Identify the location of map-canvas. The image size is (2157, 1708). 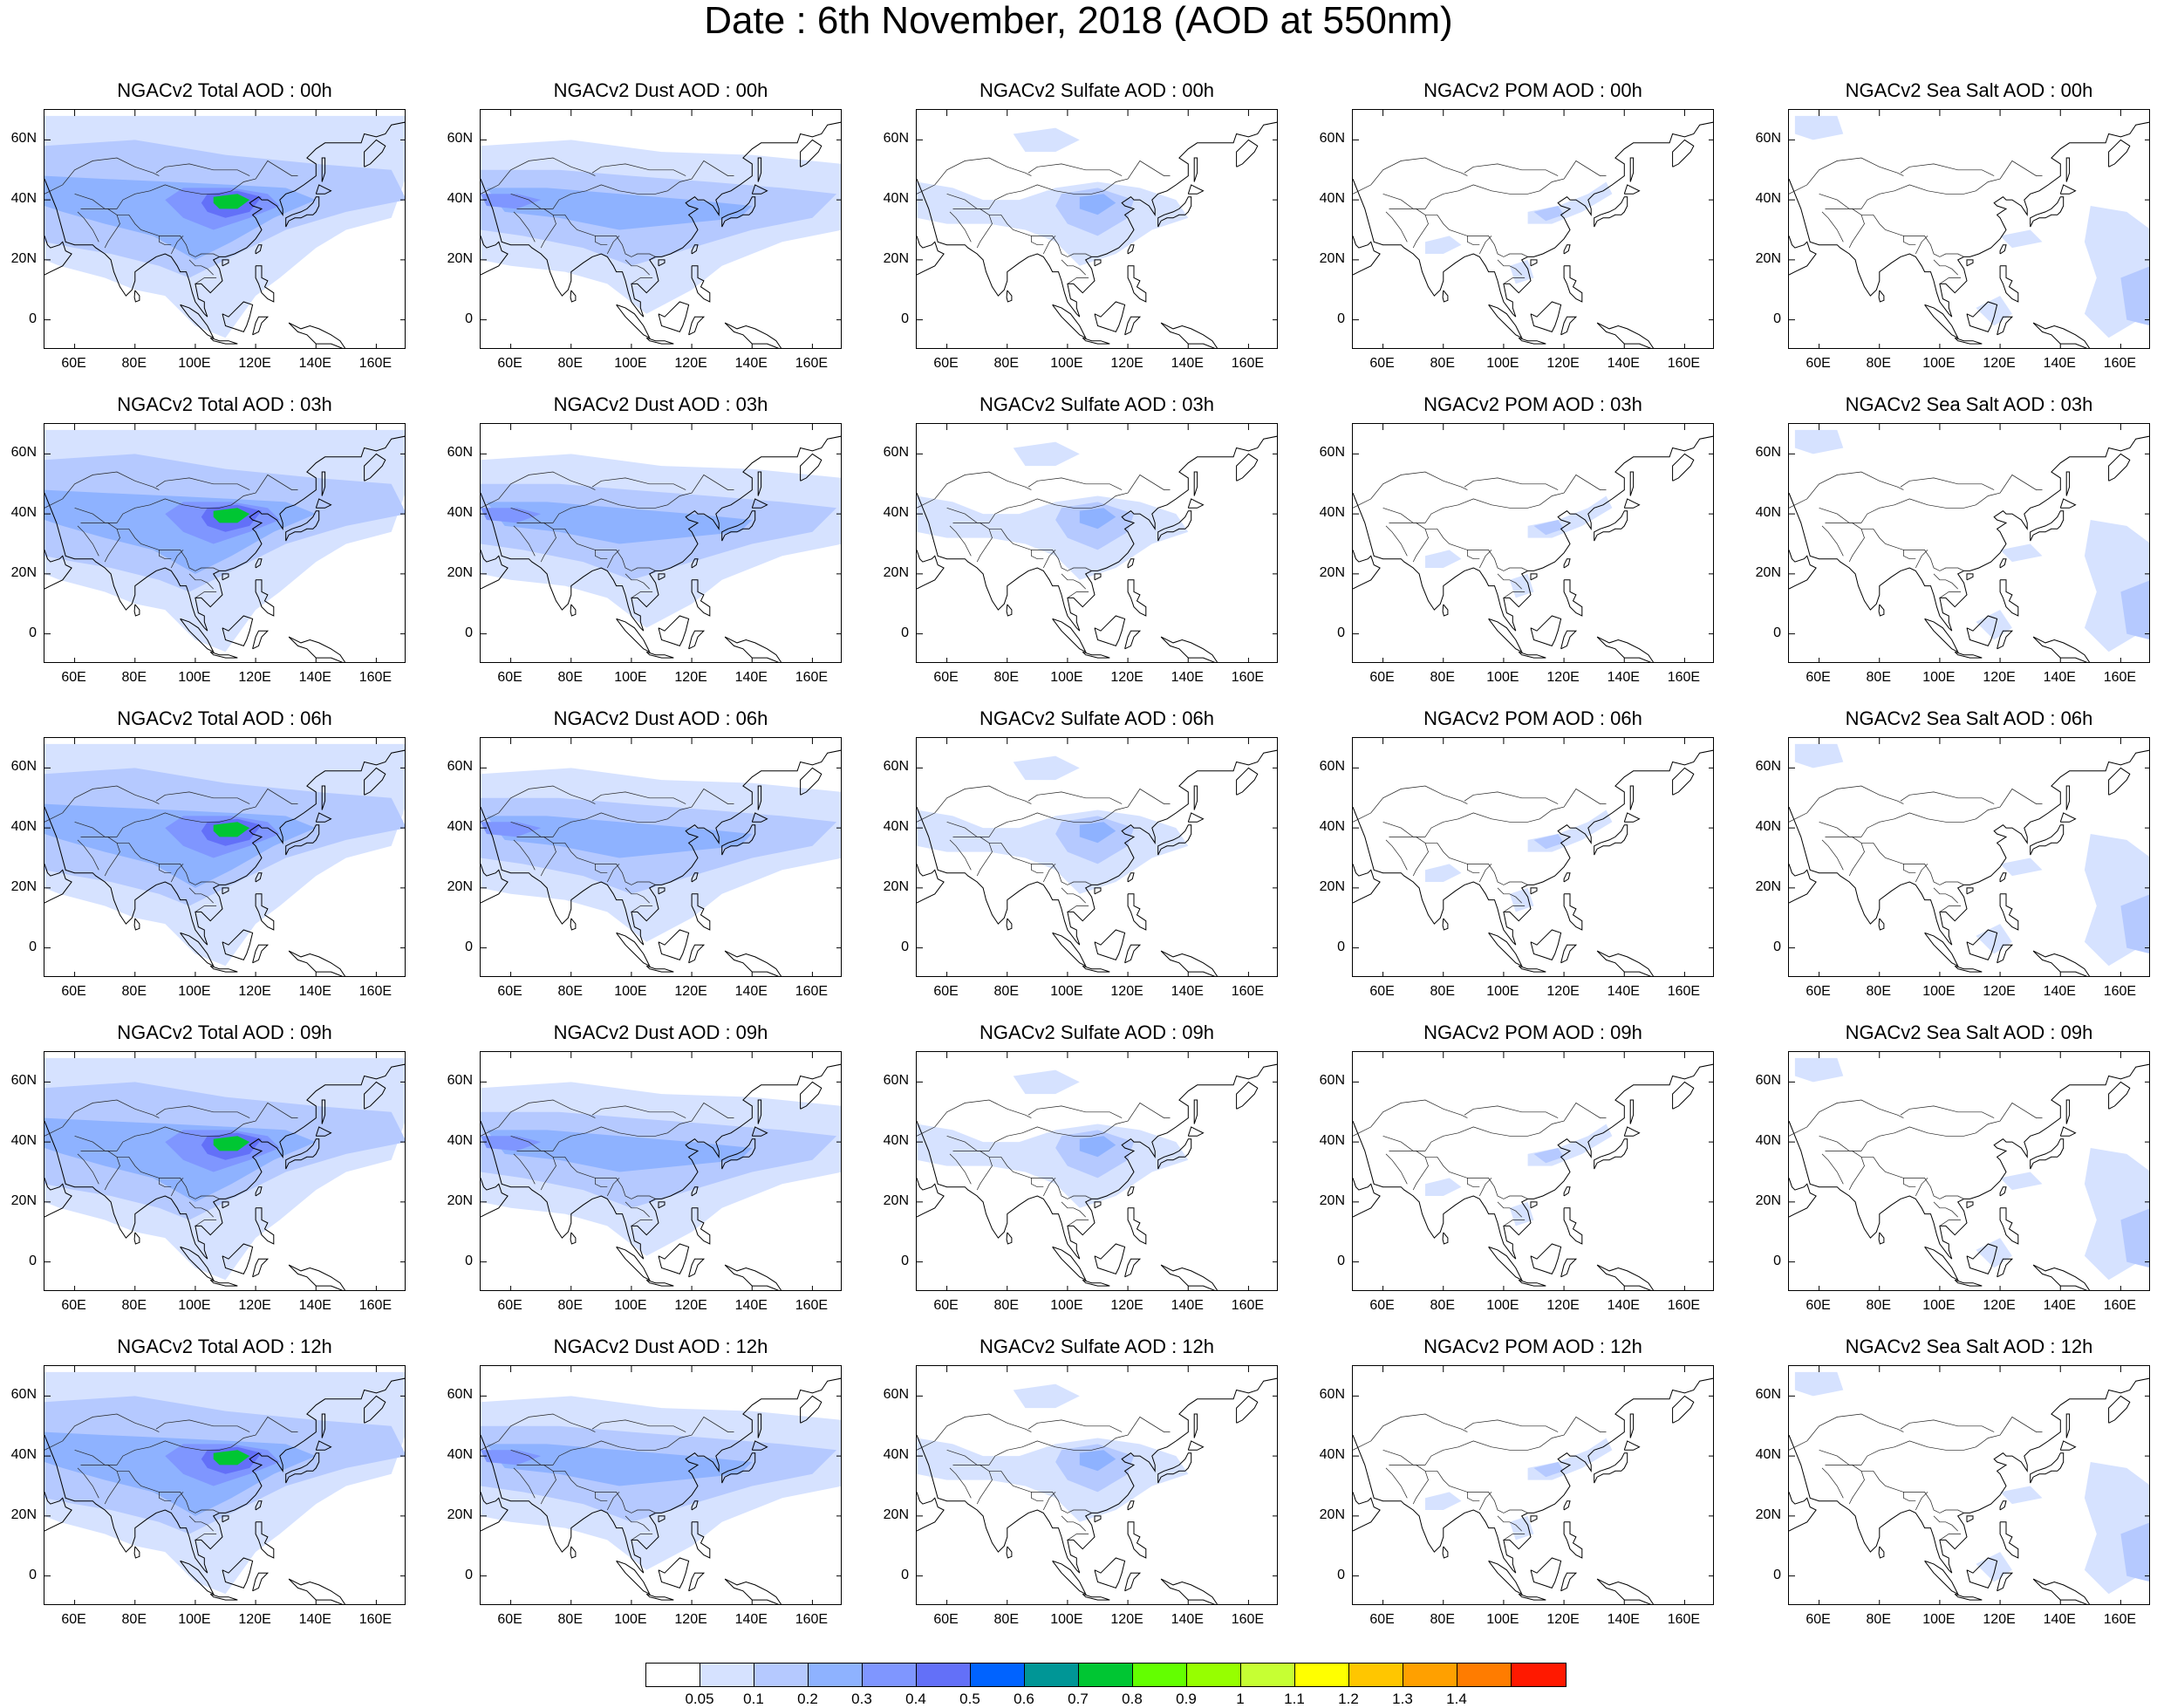
(661, 1485).